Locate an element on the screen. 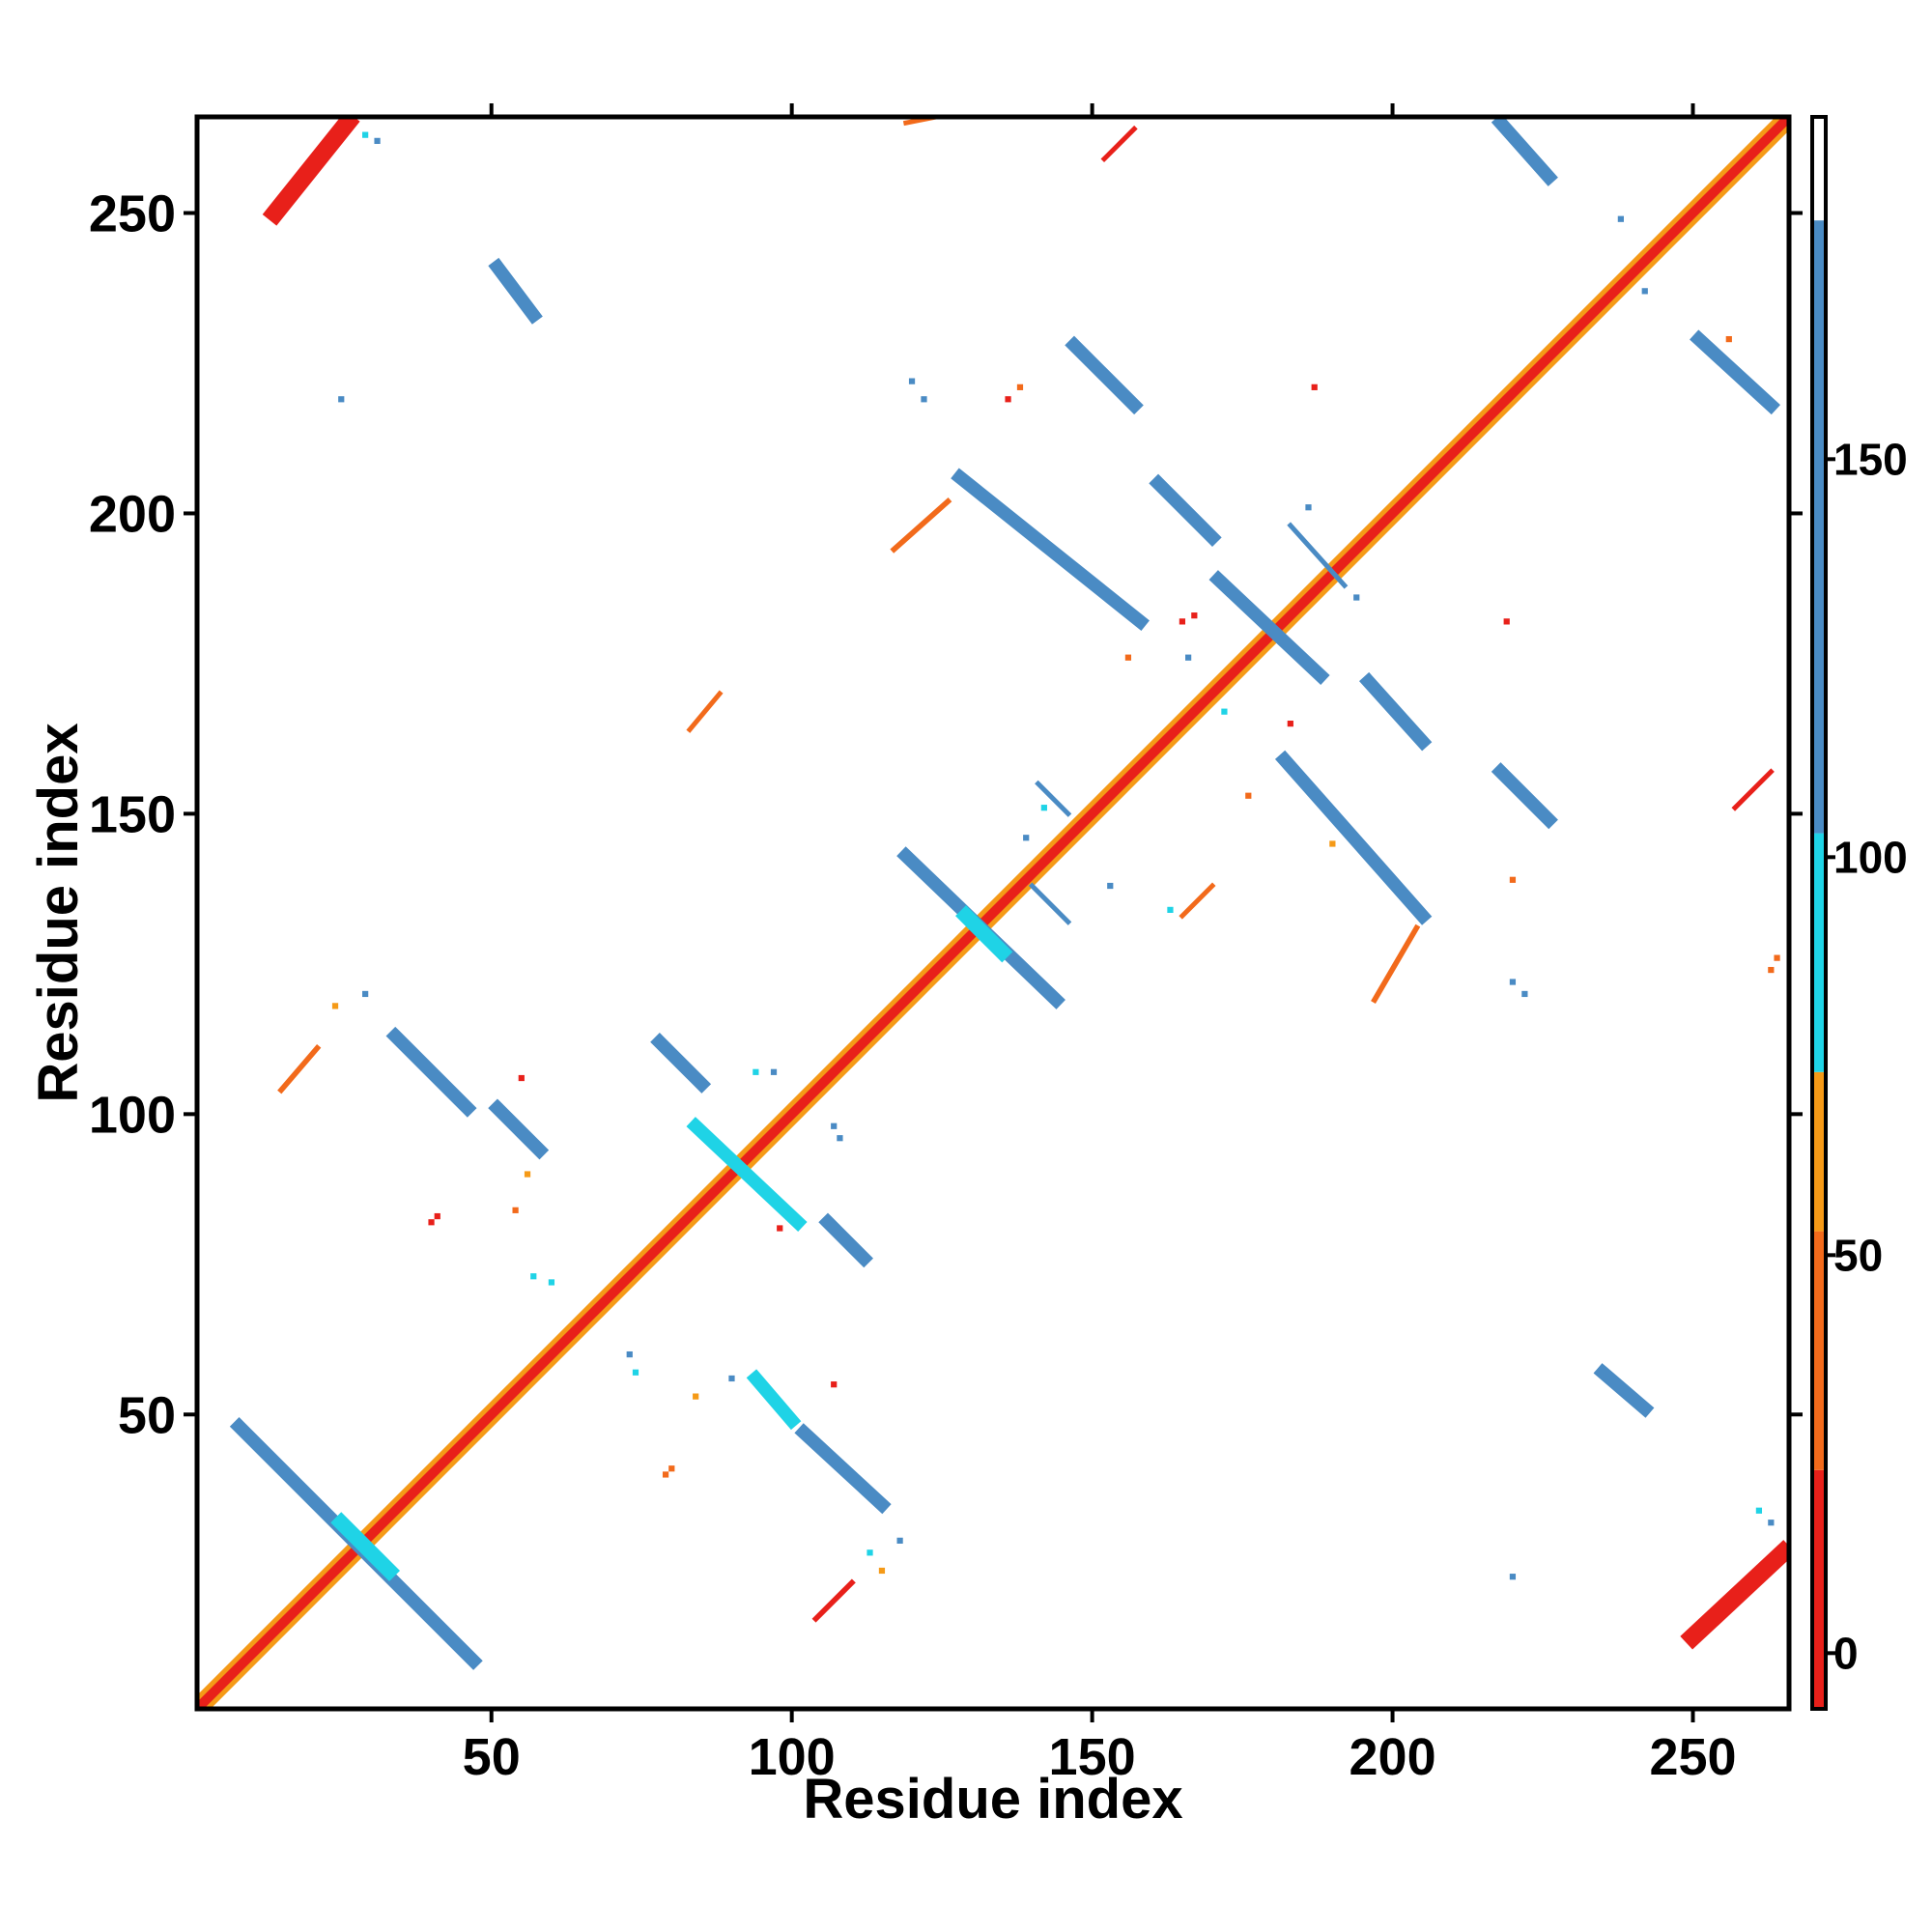  x-tick-label: 150 is located at coordinates (1092, 1757).